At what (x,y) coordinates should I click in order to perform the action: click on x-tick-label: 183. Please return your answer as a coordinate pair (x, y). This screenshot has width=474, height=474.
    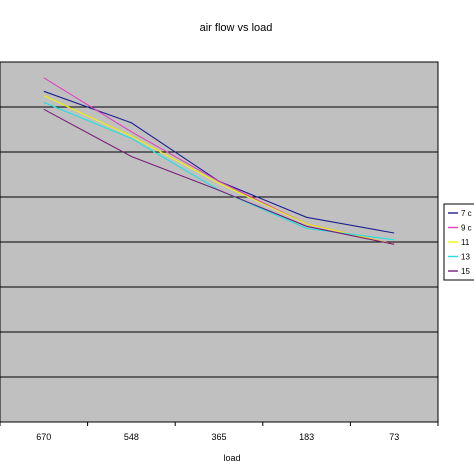
    Looking at the image, I should click on (306, 437).